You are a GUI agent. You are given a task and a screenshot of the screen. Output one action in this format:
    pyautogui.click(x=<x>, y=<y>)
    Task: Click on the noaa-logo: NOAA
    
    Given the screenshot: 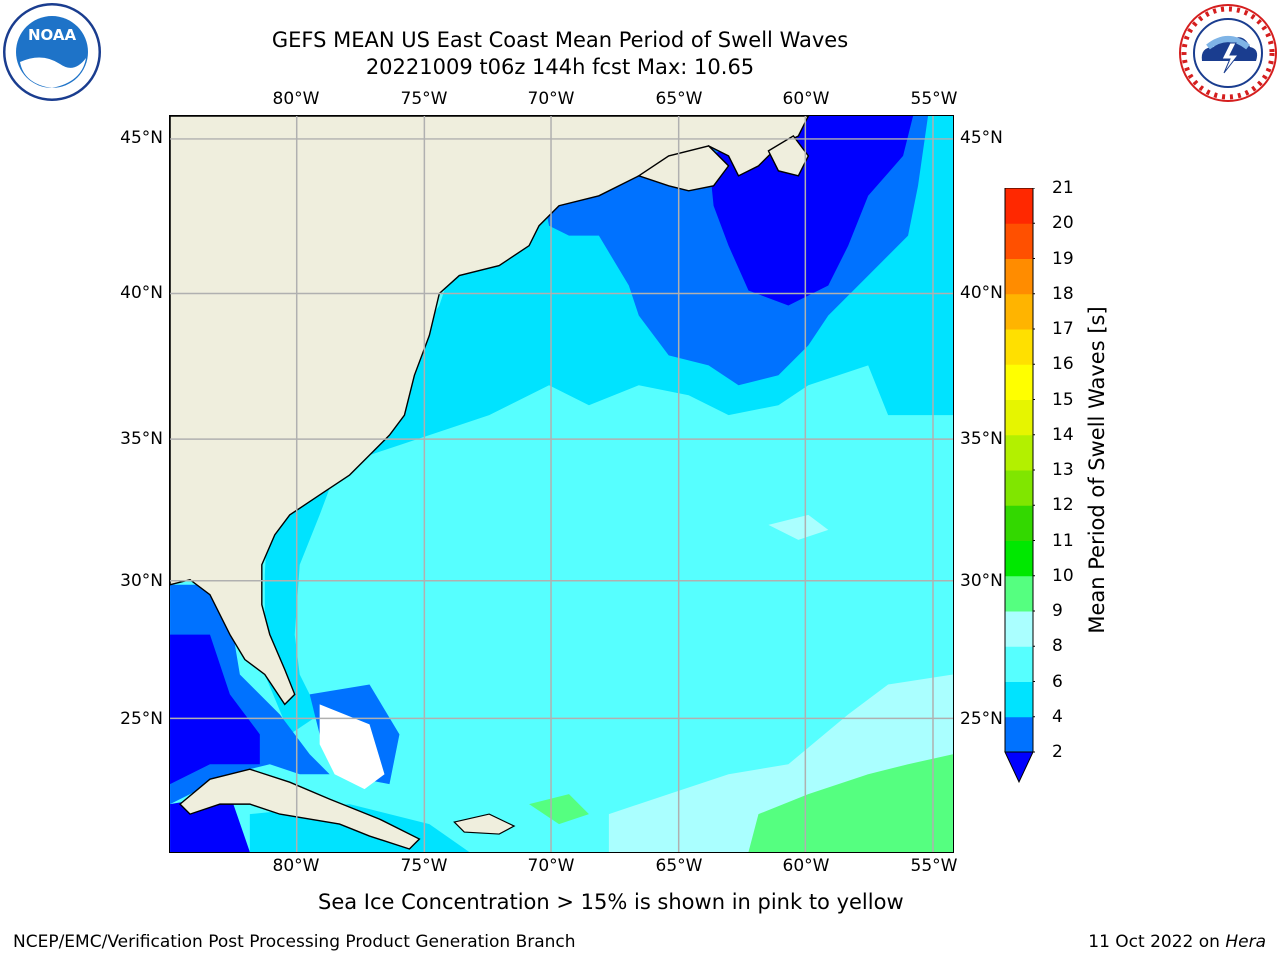 What is the action you would take?
    pyautogui.click(x=52, y=52)
    